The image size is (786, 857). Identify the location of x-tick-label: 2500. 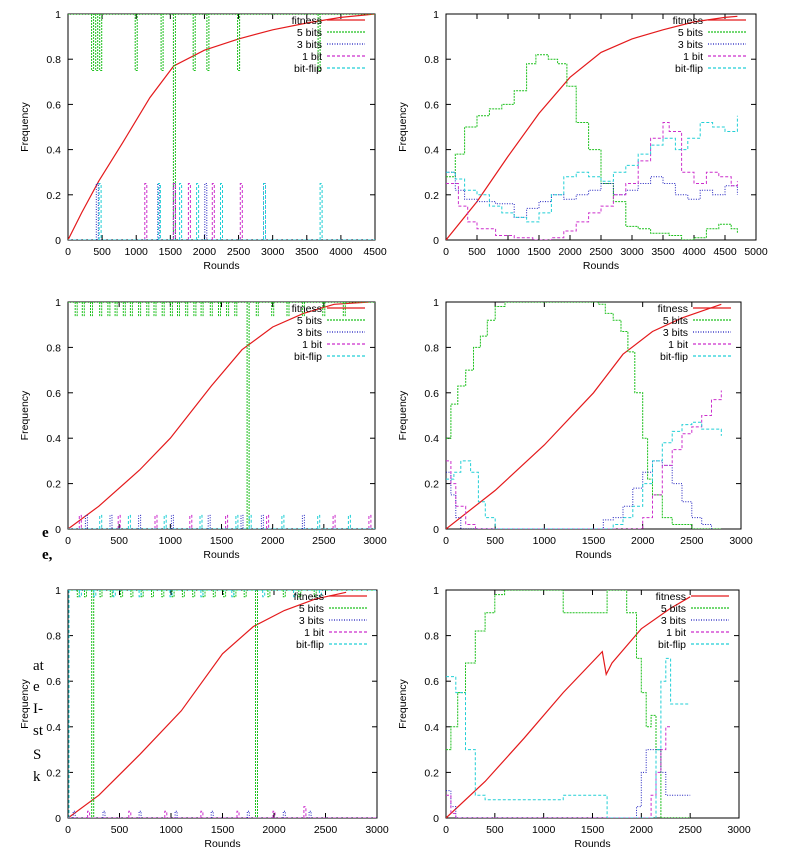
(326, 830).